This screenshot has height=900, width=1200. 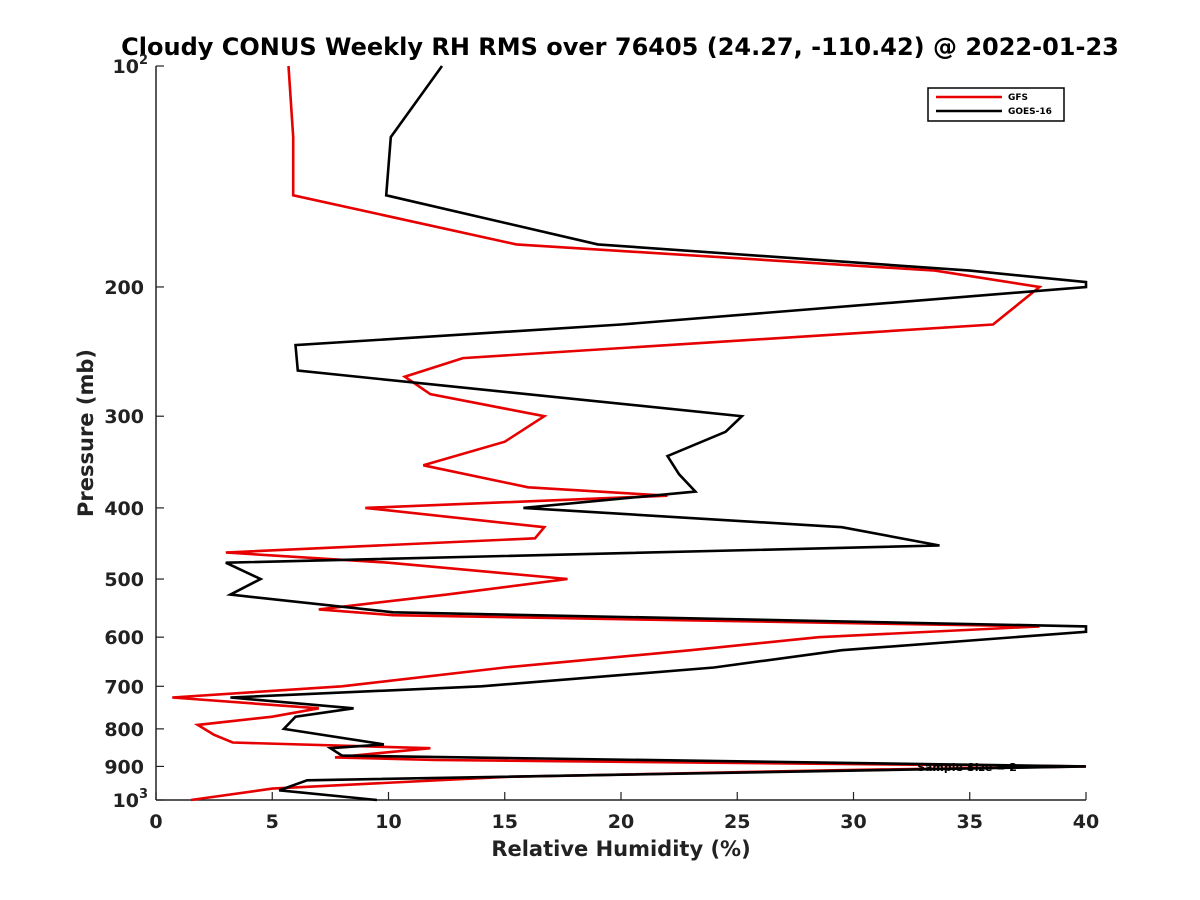 I want to click on x-tick-label: 20, so click(x=621, y=822).